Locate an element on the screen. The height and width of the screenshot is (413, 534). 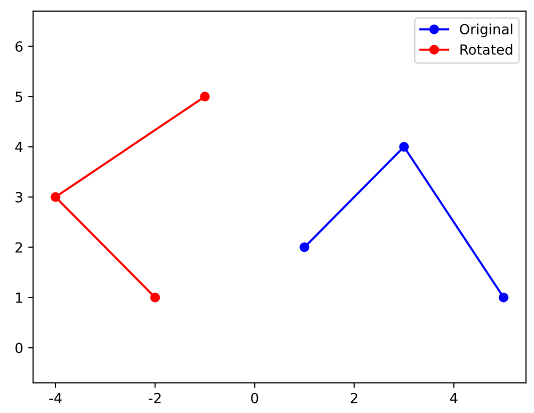
x-tick-label: 0 is located at coordinates (254, 398).